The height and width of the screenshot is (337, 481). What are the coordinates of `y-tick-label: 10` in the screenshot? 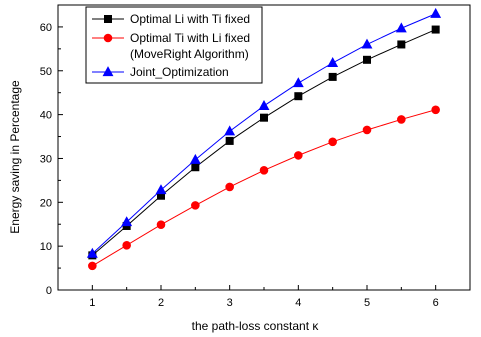 It's located at (46, 247).